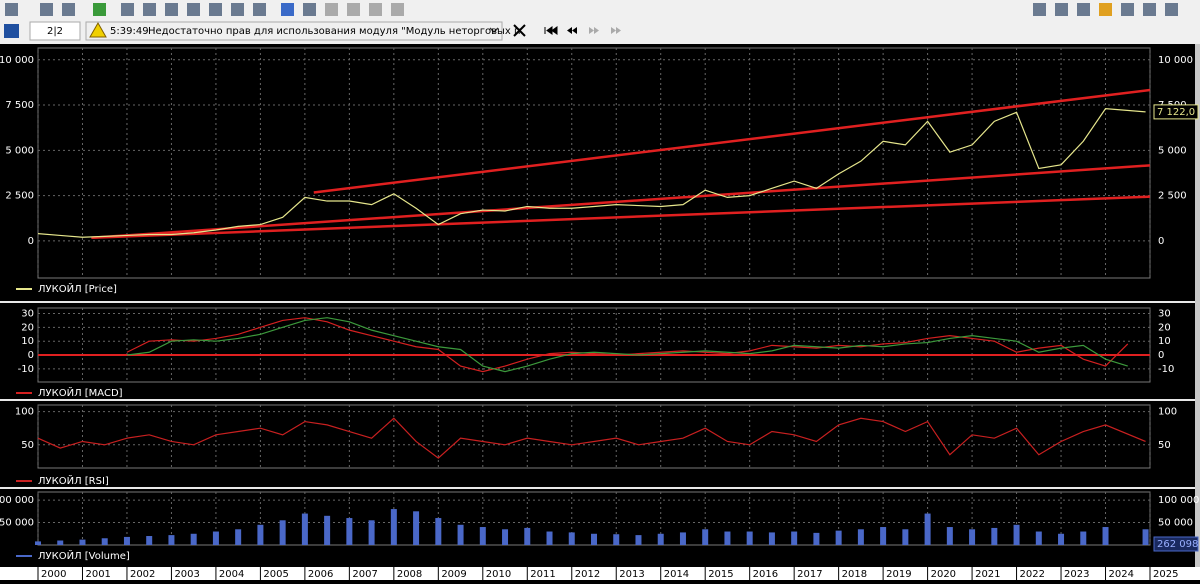 The height and width of the screenshot is (584, 1200). What do you see at coordinates (1164, 314) in the screenshot?
I see `y-tick-label-right: 30` at bounding box center [1164, 314].